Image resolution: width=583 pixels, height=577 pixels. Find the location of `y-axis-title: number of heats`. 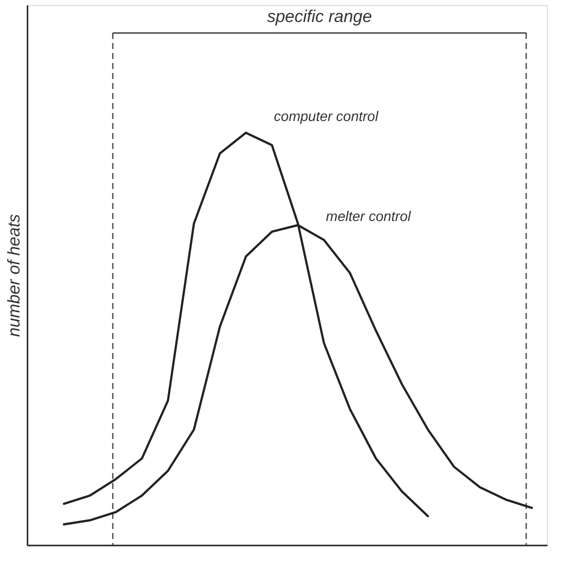

y-axis-title: number of heats is located at coordinates (14, 275).